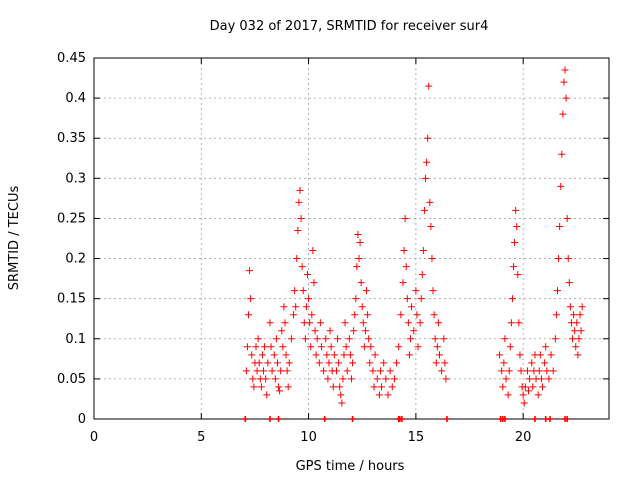 The height and width of the screenshot is (480, 640). What do you see at coordinates (71, 58) in the screenshot?
I see `y-tick-label: 0.45` at bounding box center [71, 58].